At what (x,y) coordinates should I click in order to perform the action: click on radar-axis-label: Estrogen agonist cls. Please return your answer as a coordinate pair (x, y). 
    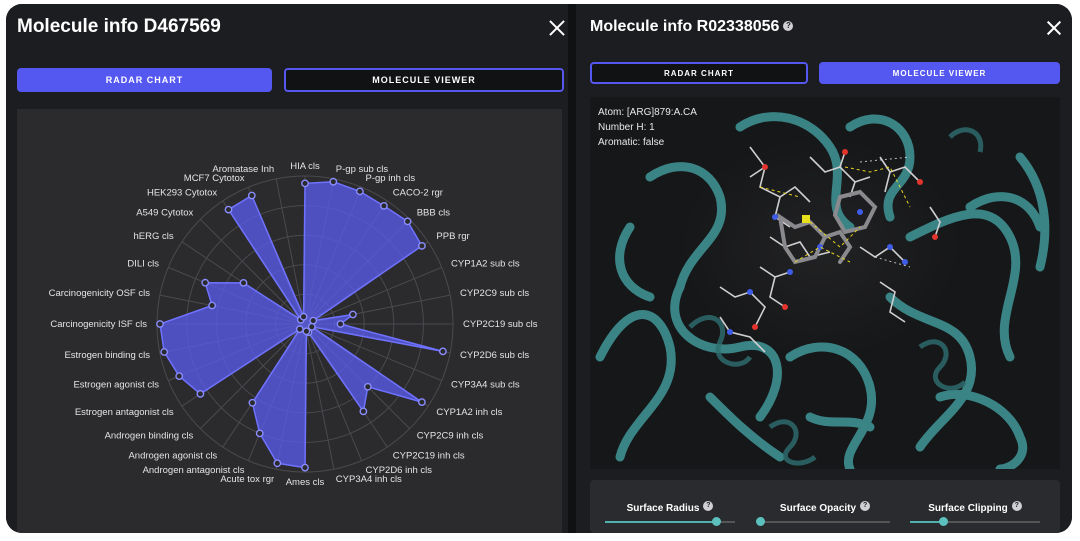
    Looking at the image, I should click on (116, 385).